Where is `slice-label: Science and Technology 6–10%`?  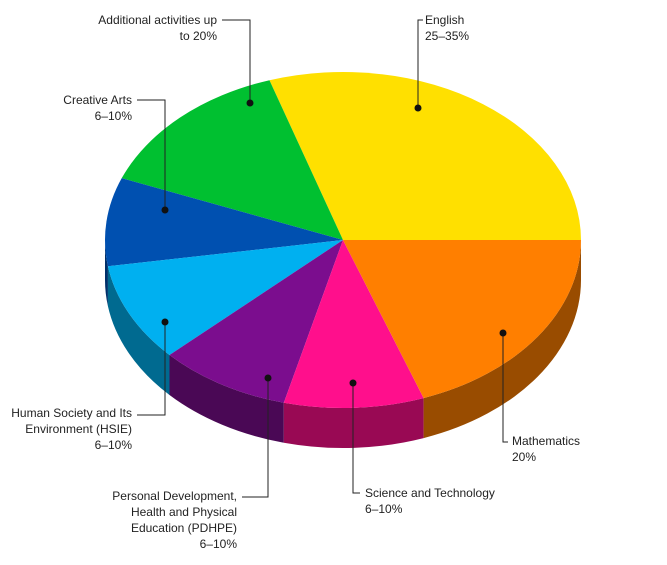 slice-label: Science and Technology 6–10% is located at coordinates (450, 501).